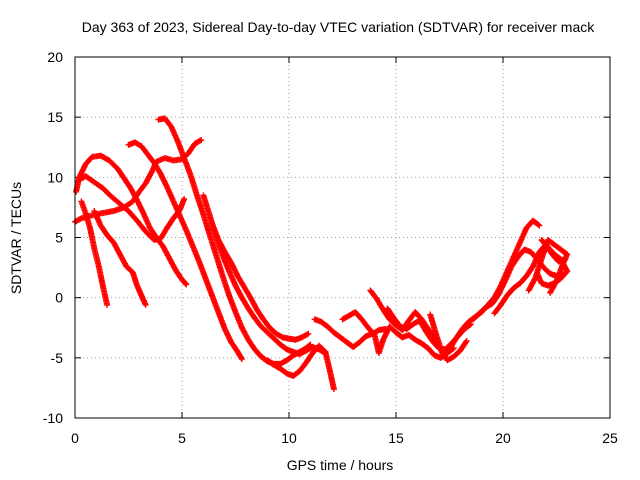  What do you see at coordinates (503, 438) in the screenshot?
I see `x-tick-label: 20` at bounding box center [503, 438].